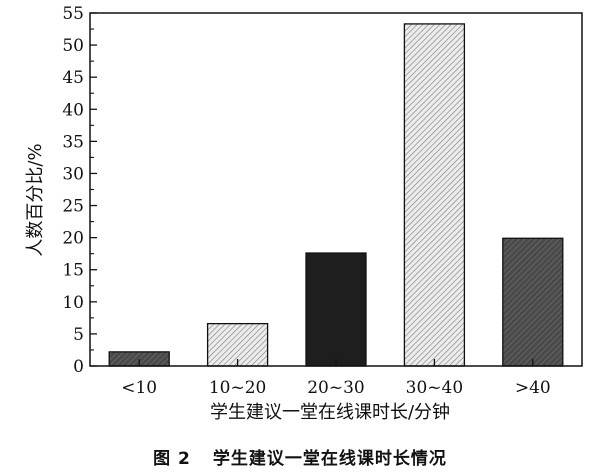 This screenshot has height=474, width=600. I want to click on x-tick-label: <10, so click(139, 388).